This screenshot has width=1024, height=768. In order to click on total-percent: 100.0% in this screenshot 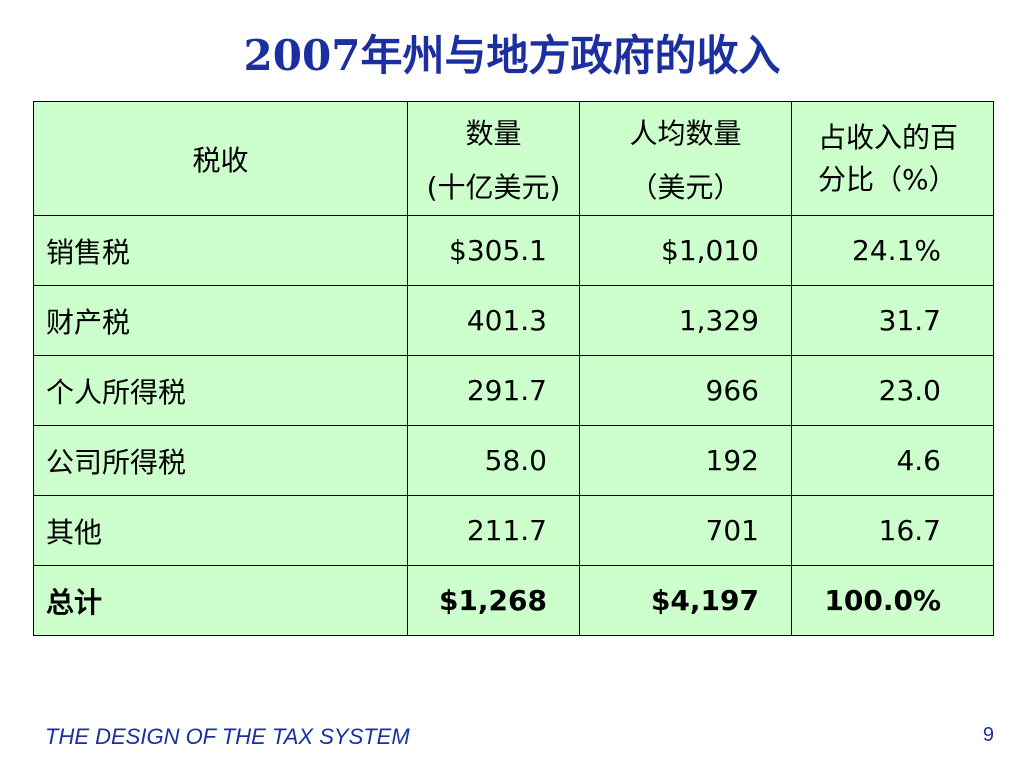, I will do `click(892, 600)`.